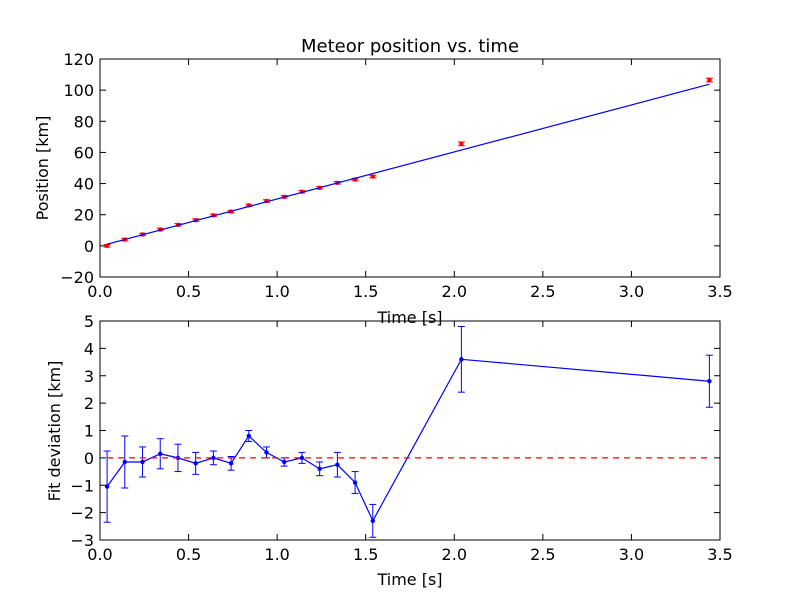  I want to click on deviation-plot-y-tick-label: −2, so click(82, 513).